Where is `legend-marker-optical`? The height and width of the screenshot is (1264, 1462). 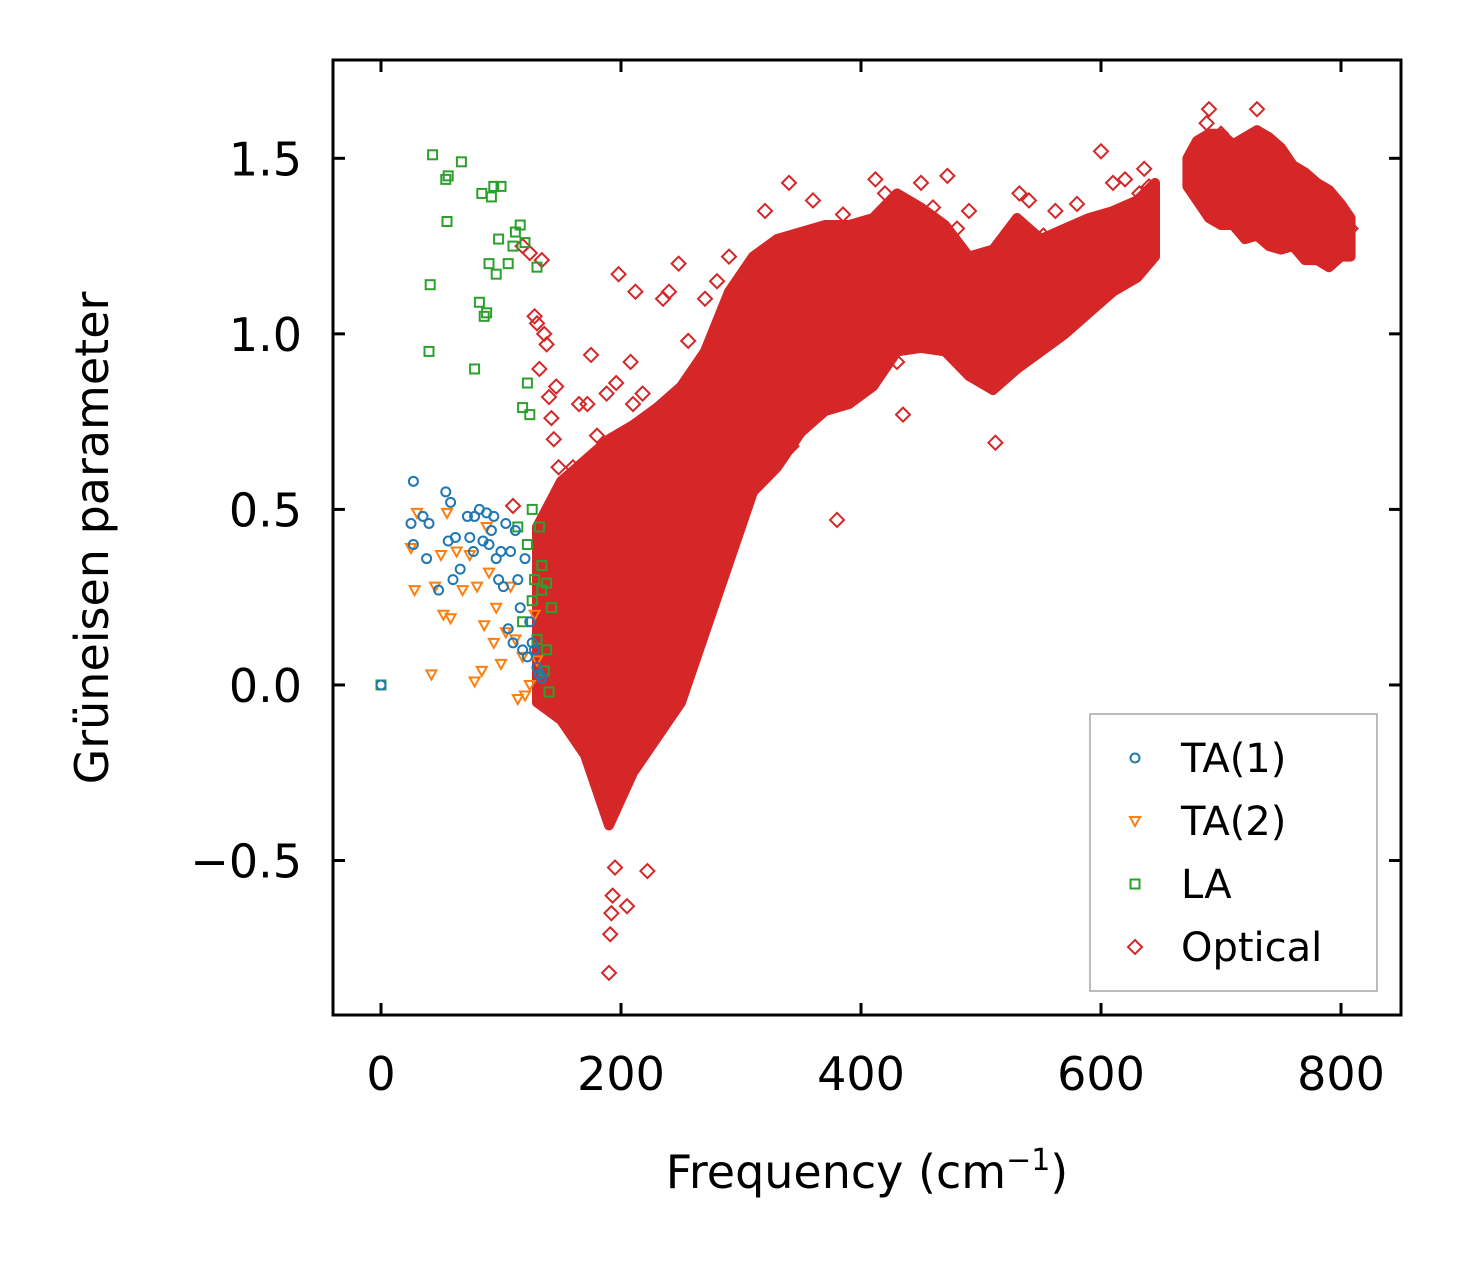
legend-marker-optical is located at coordinates (1135, 947).